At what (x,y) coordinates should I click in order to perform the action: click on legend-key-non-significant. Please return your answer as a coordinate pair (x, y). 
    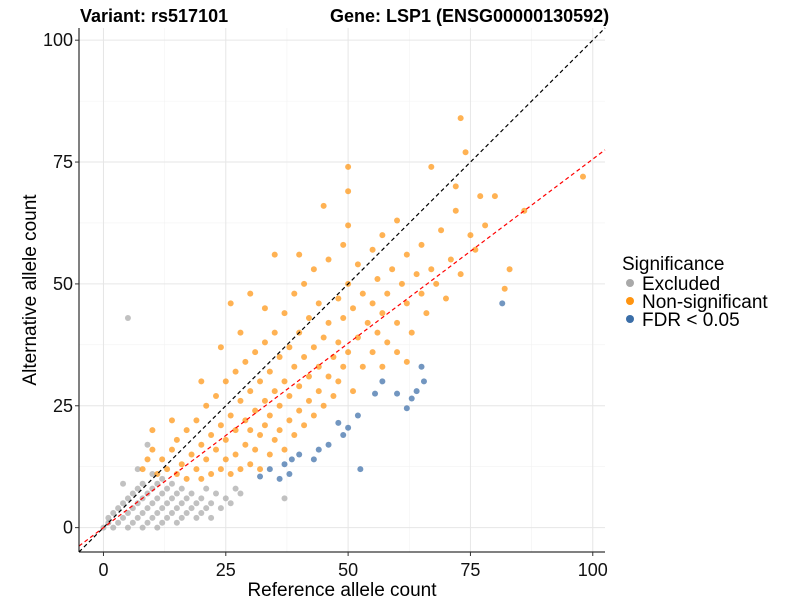
    Looking at the image, I should click on (630, 301).